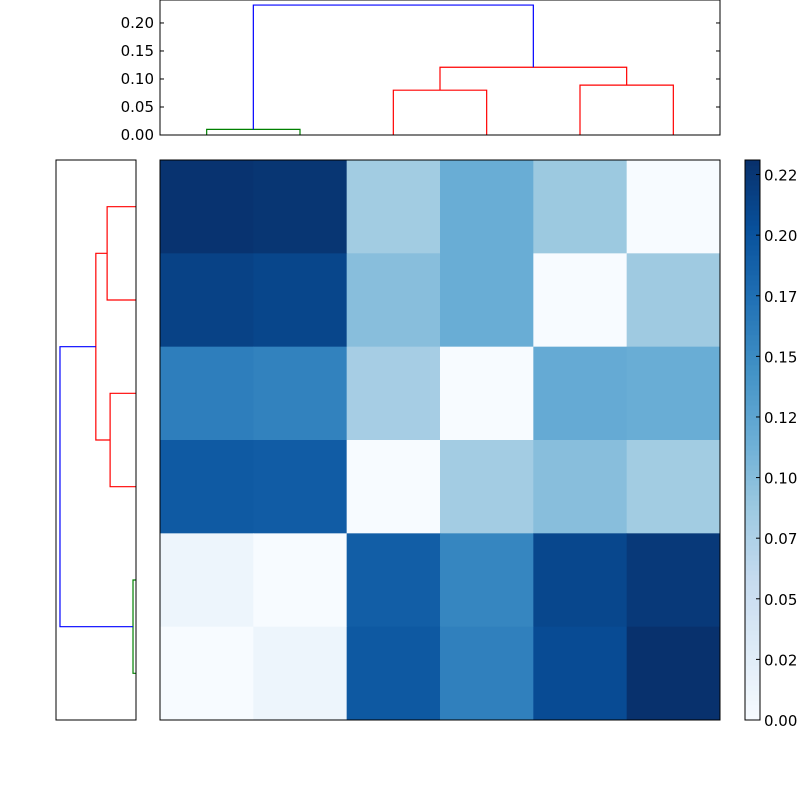 The height and width of the screenshot is (804, 800). What do you see at coordinates (137, 51) in the screenshot?
I see `y-tick-label: 0.15` at bounding box center [137, 51].